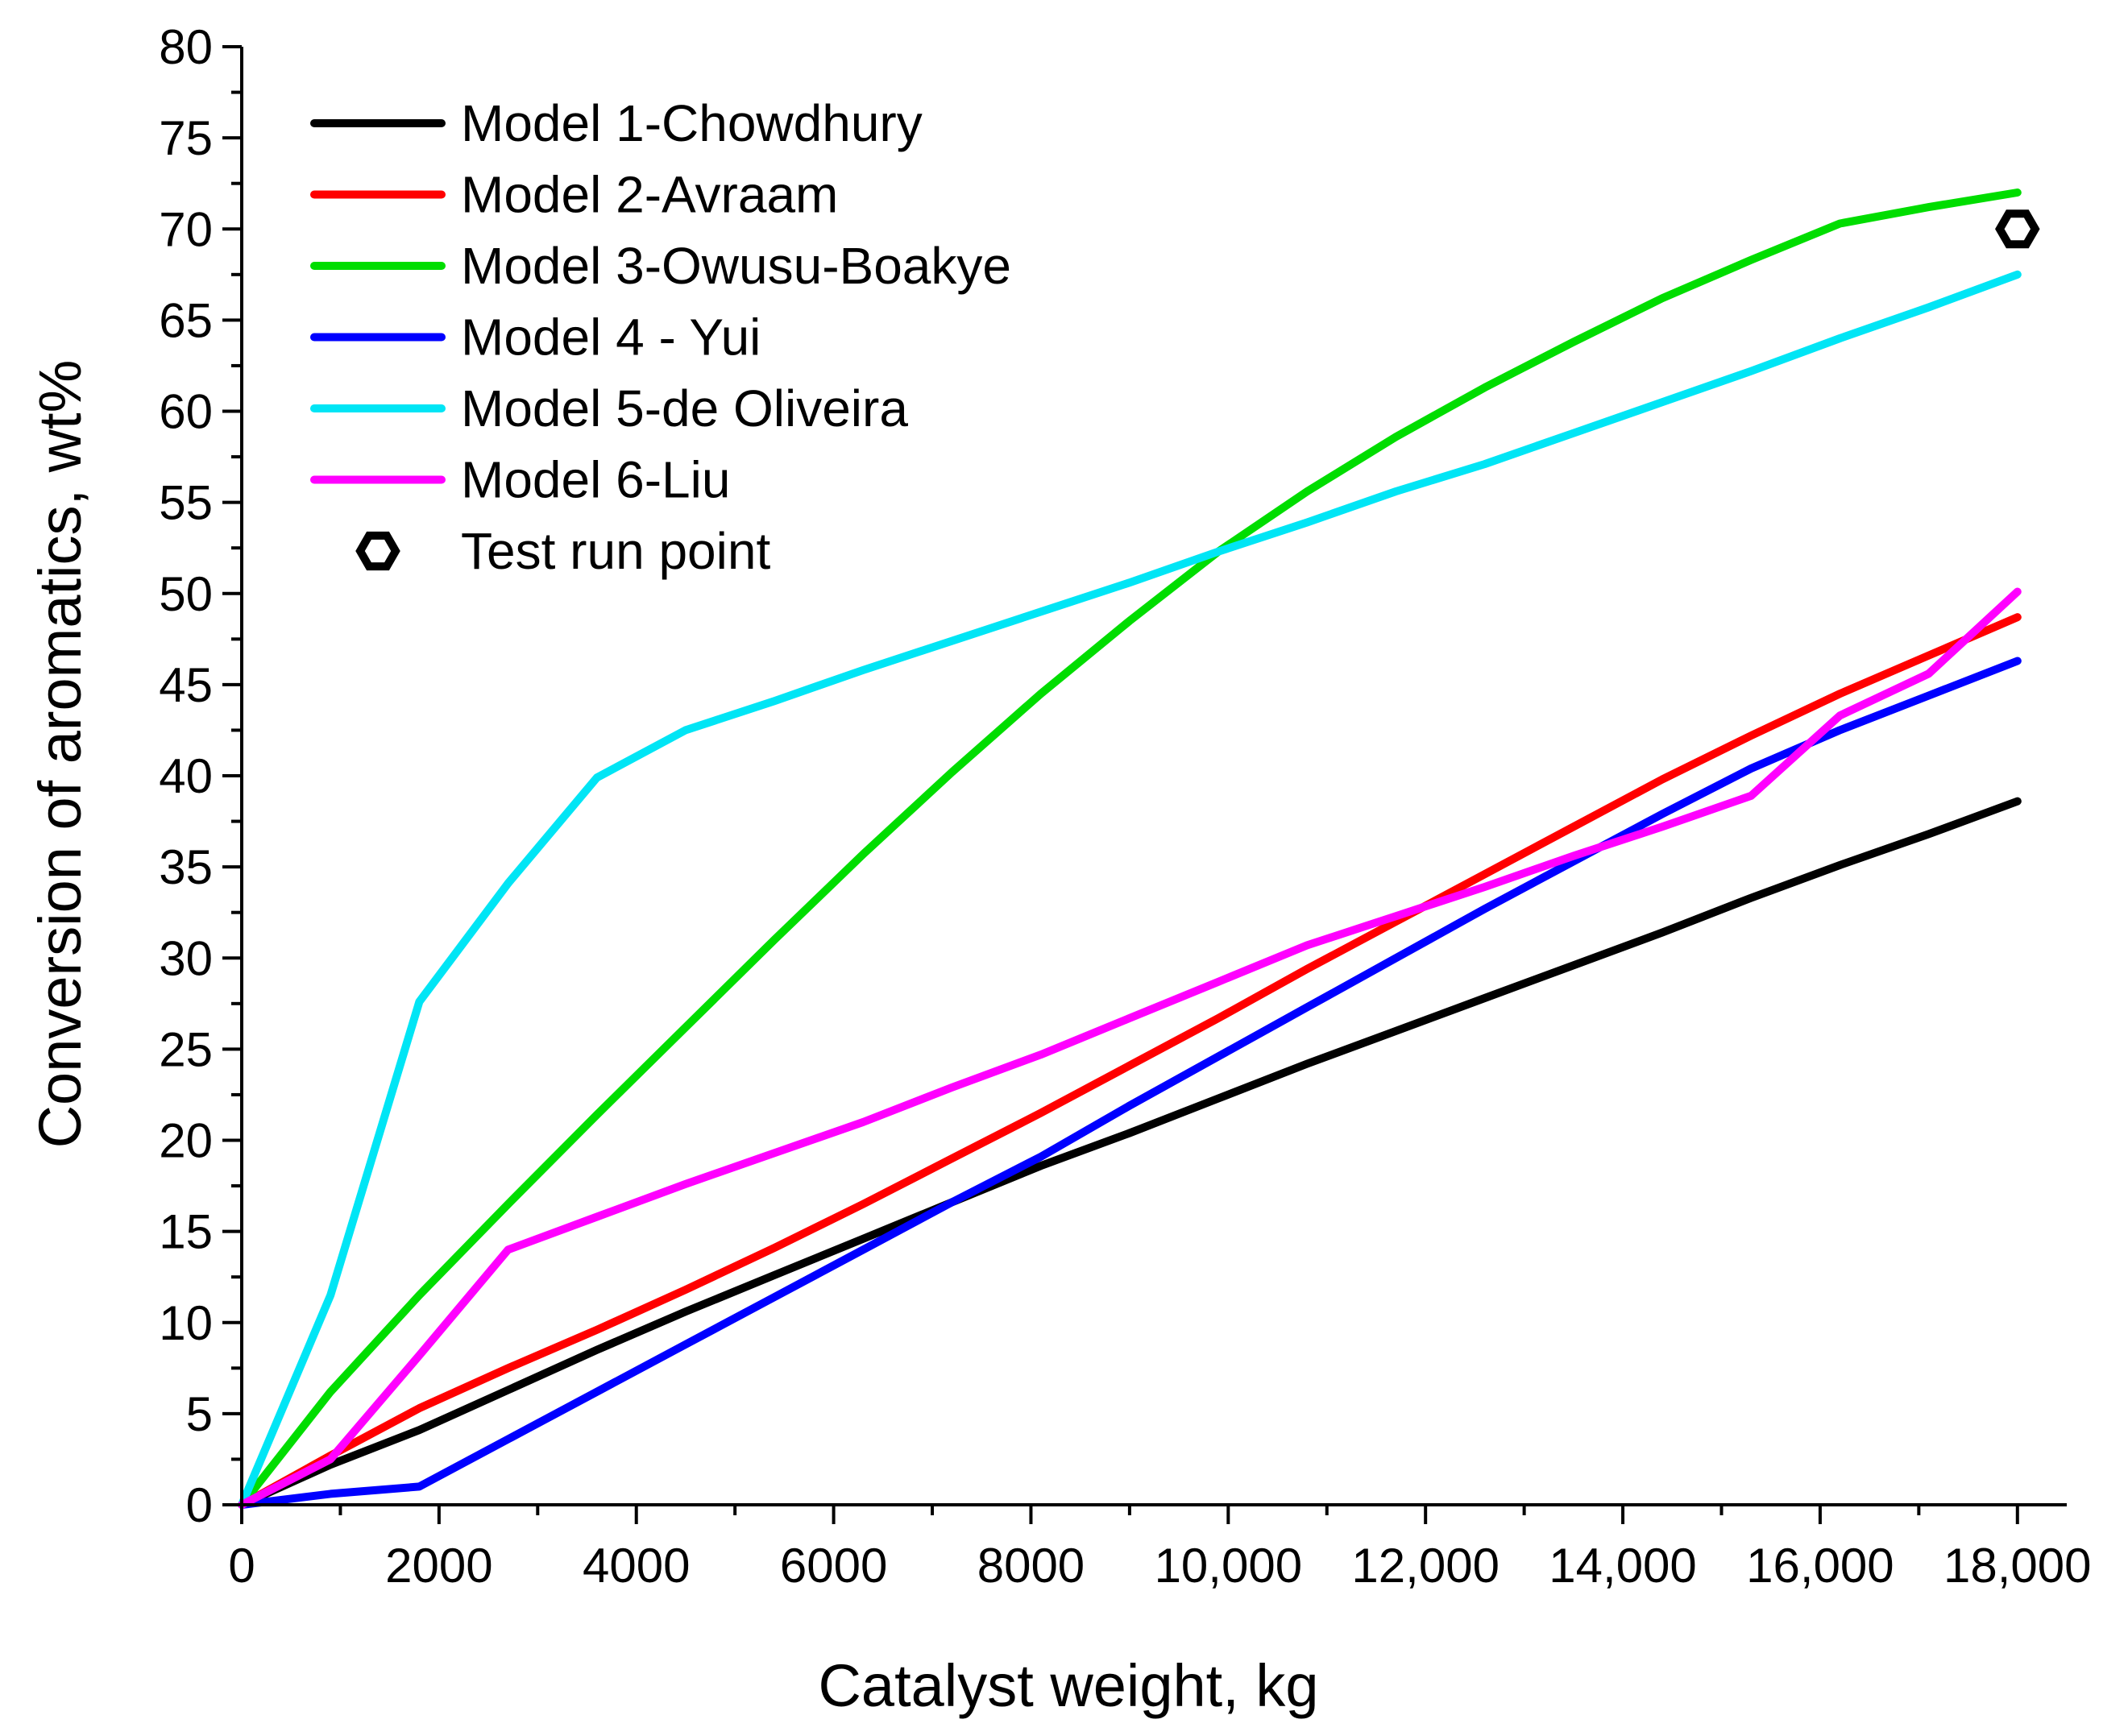 This screenshot has width=2128, height=1736. Describe the element at coordinates (1031, 1566) in the screenshot. I see `x-tick-label: 8000` at that location.